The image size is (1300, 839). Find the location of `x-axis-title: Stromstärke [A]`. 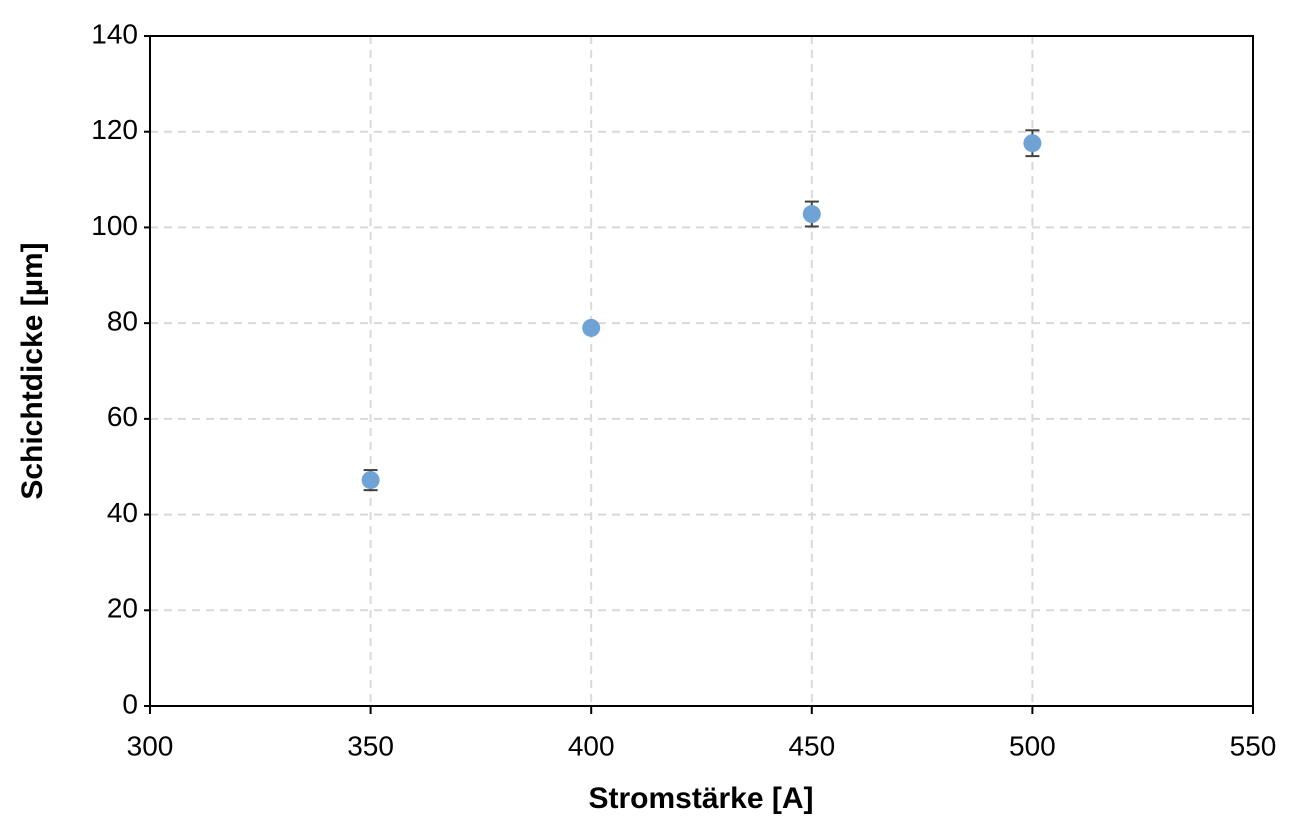

x-axis-title: Stromstärke [A] is located at coordinates (700, 798).